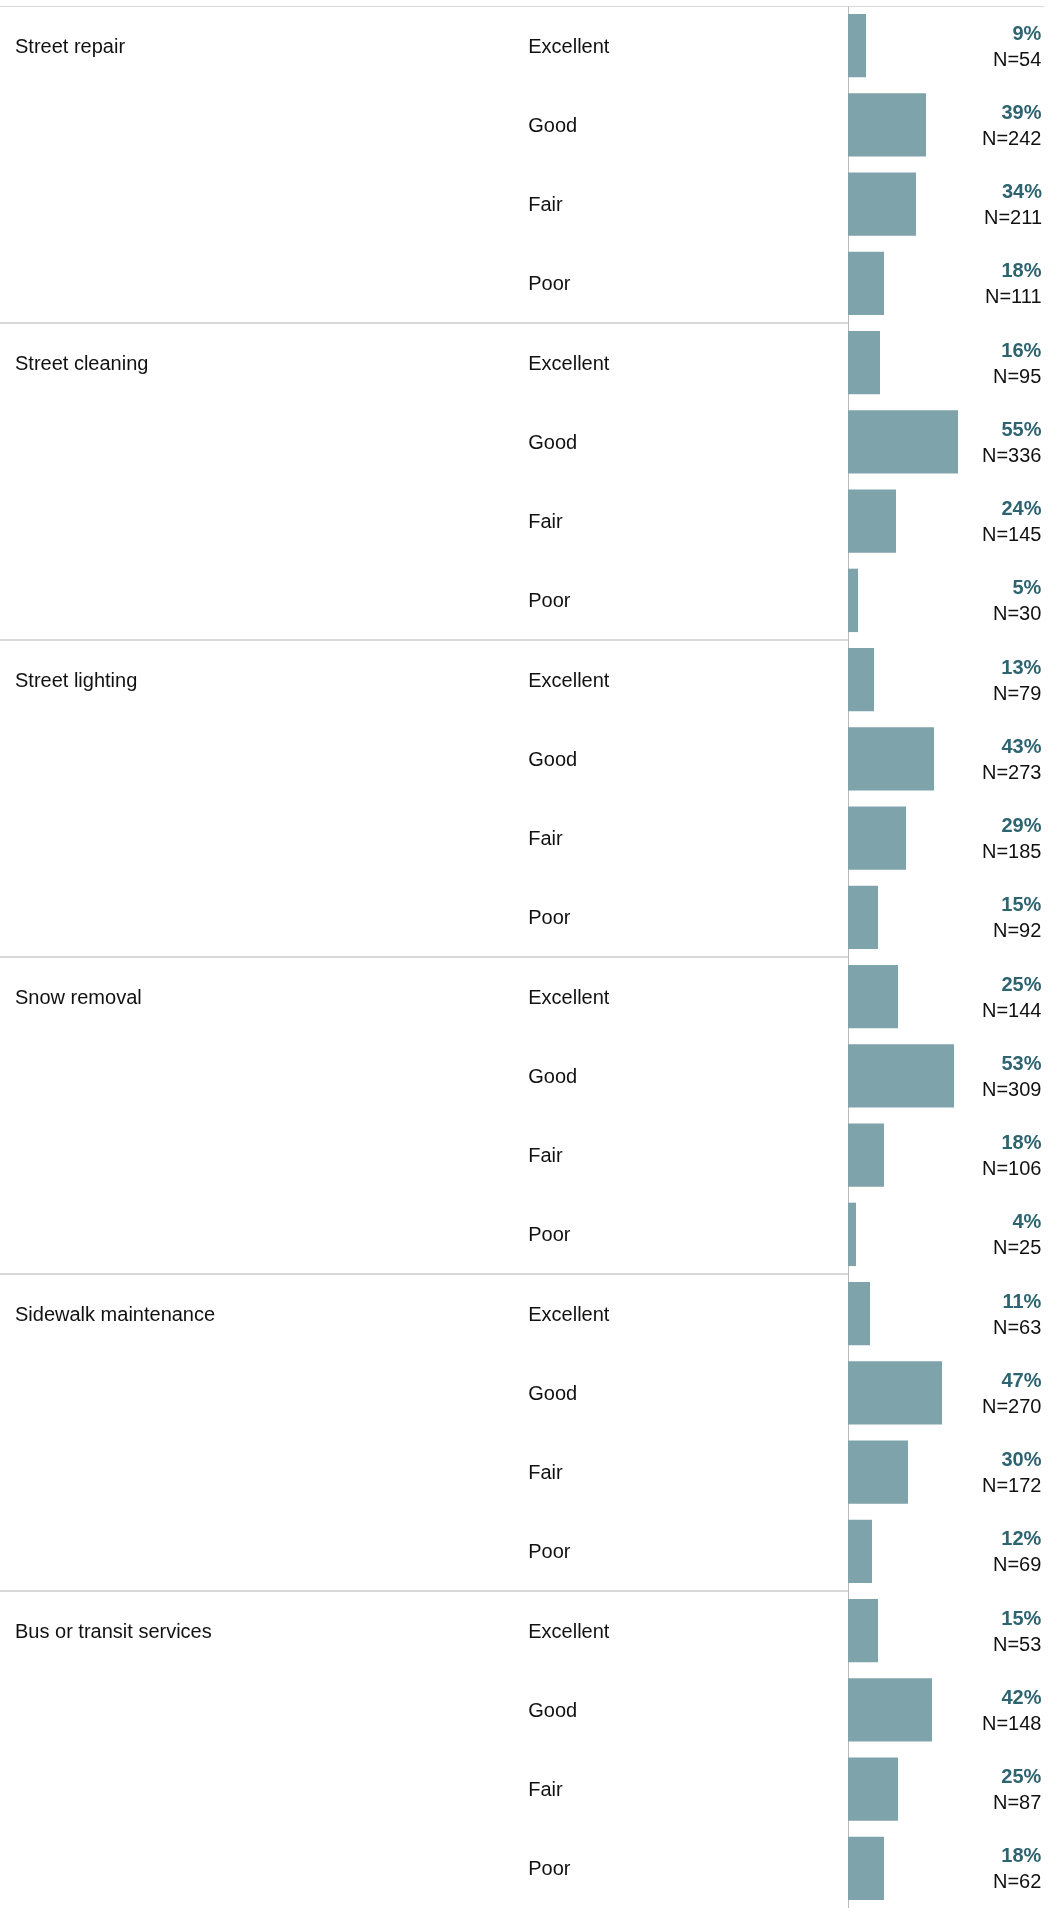  What do you see at coordinates (1017, 1631) in the screenshot?
I see `data-label: 15% N=53` at bounding box center [1017, 1631].